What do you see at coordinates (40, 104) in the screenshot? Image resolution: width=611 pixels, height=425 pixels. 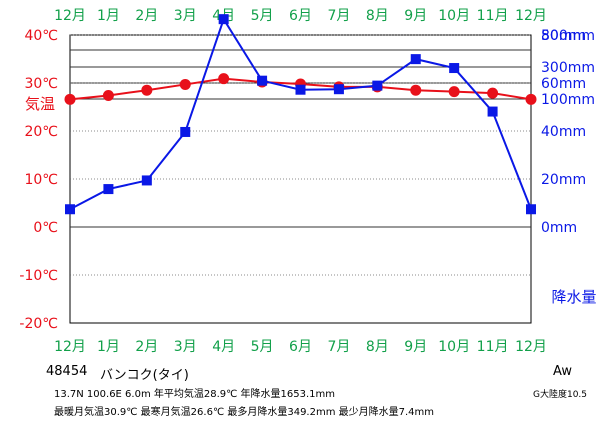 I see `temperature-axis-title: 気温` at bounding box center [40, 104].